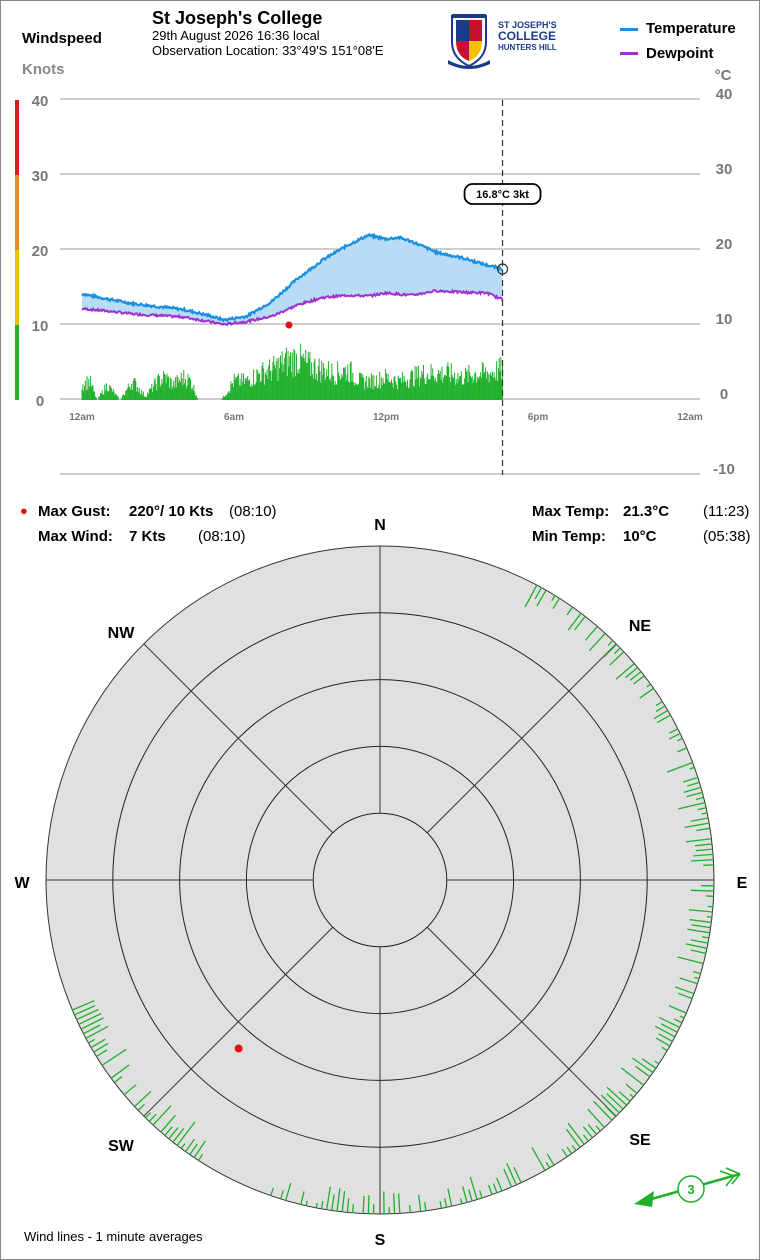  Describe the element at coordinates (724, 469) in the screenshot. I see `temp-axis-tick-label: -10` at that location.